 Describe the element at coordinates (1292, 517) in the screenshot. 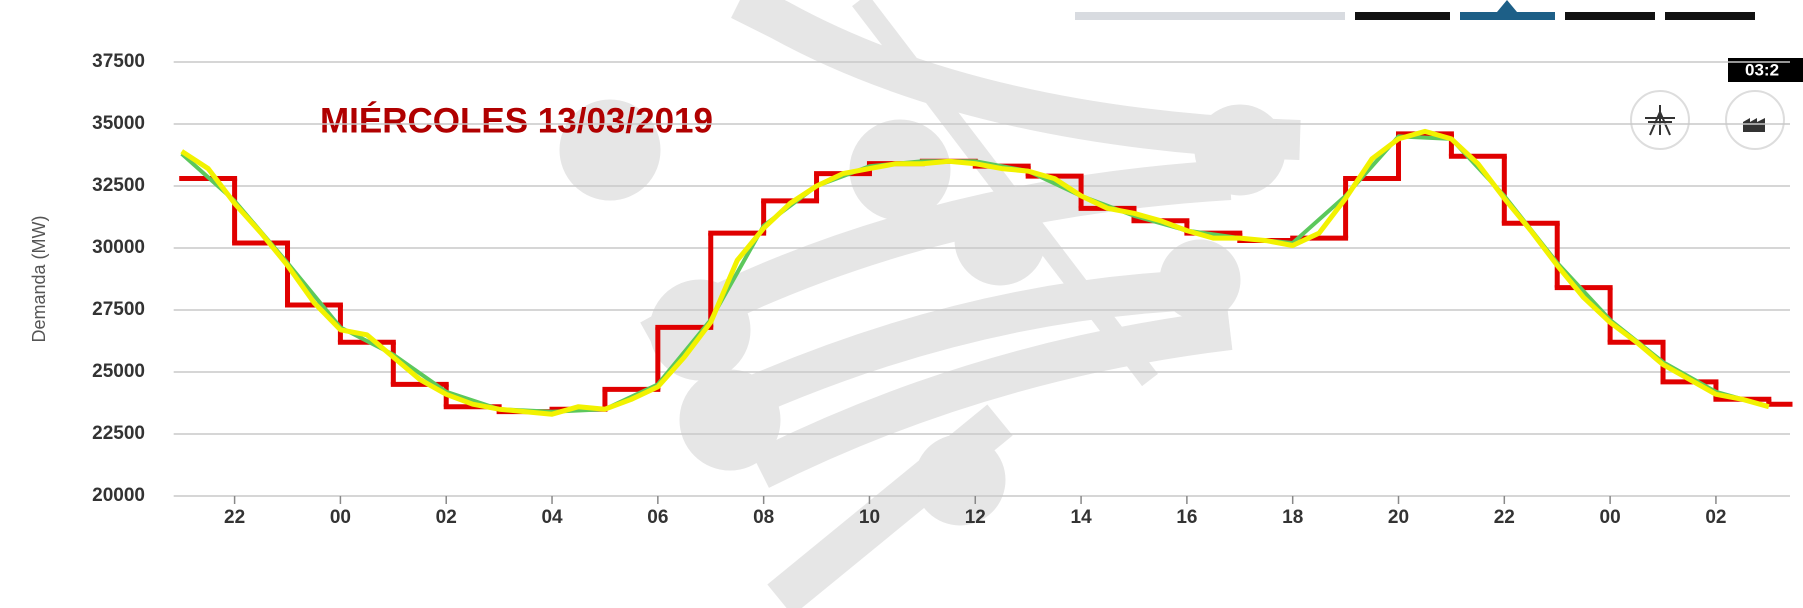

I see `x-tick-label: 18` at that location.